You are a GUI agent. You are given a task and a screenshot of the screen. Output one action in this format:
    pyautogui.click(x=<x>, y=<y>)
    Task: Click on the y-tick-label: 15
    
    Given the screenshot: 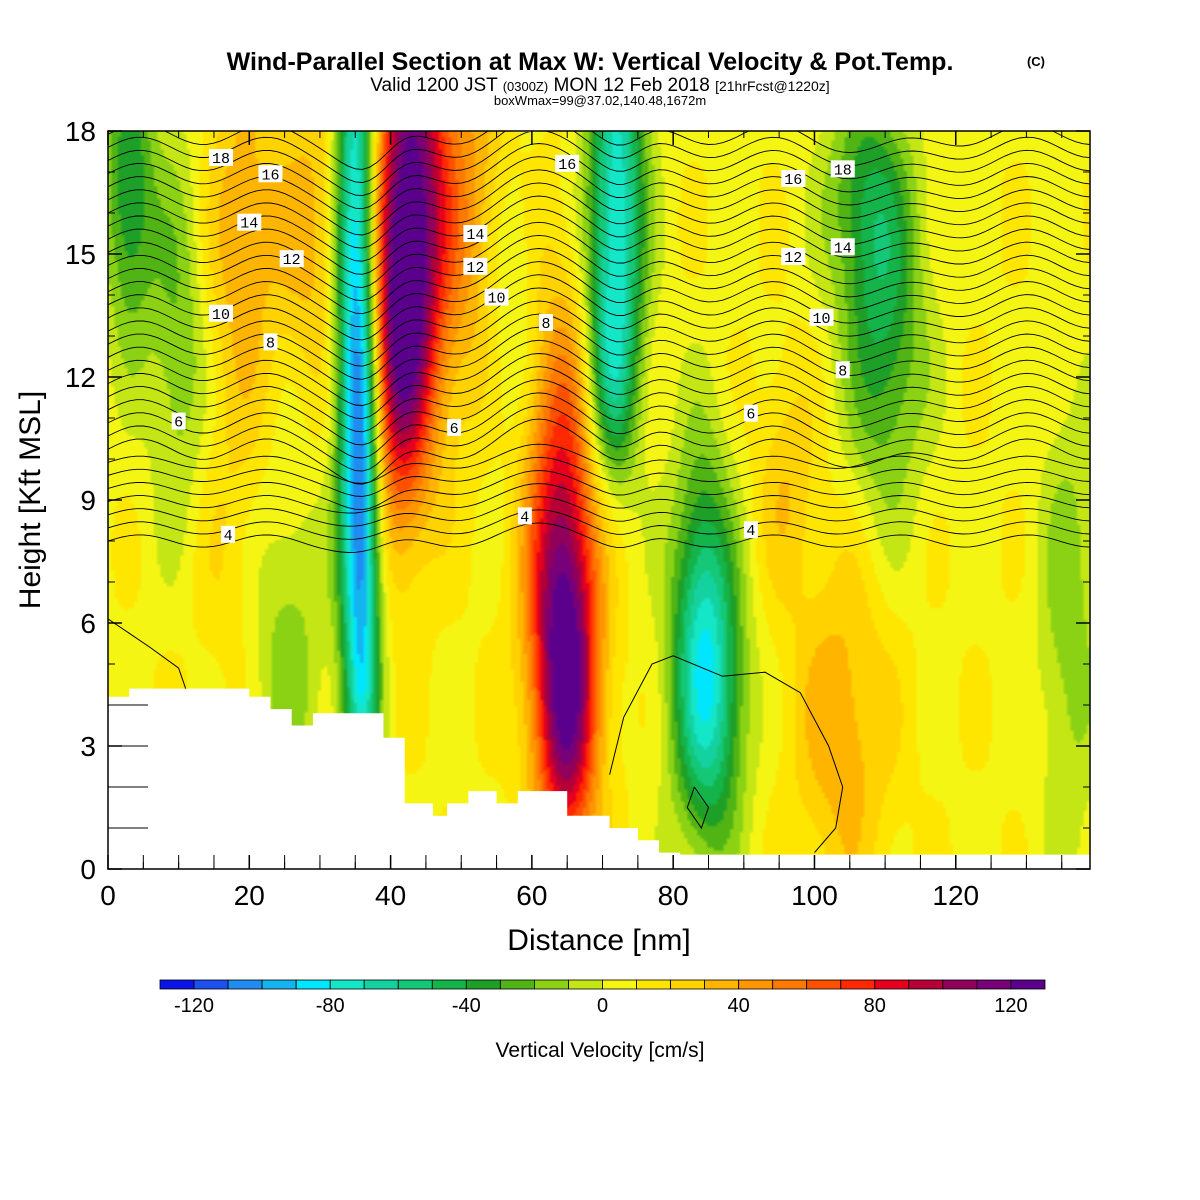 What is the action you would take?
    pyautogui.click(x=80, y=254)
    